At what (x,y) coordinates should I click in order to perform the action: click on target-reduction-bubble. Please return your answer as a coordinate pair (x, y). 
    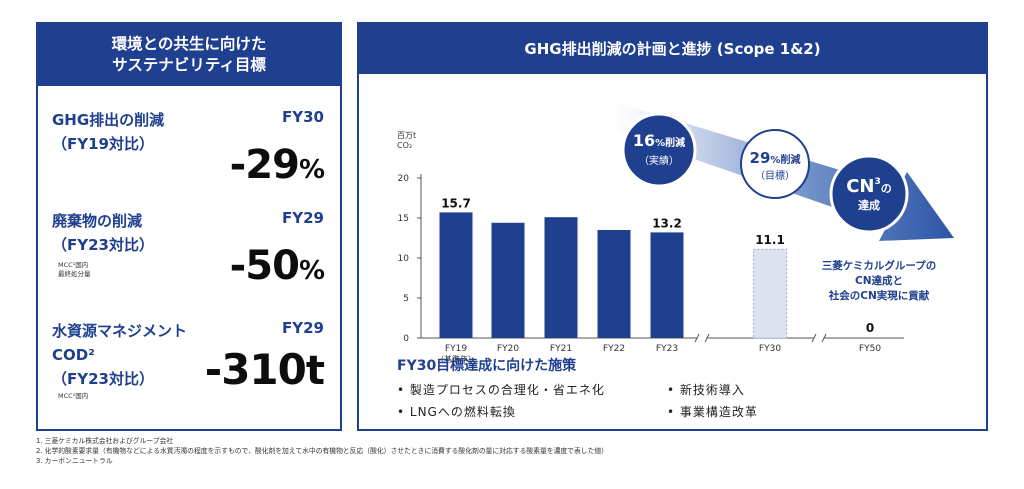
    Looking at the image, I should click on (775, 164).